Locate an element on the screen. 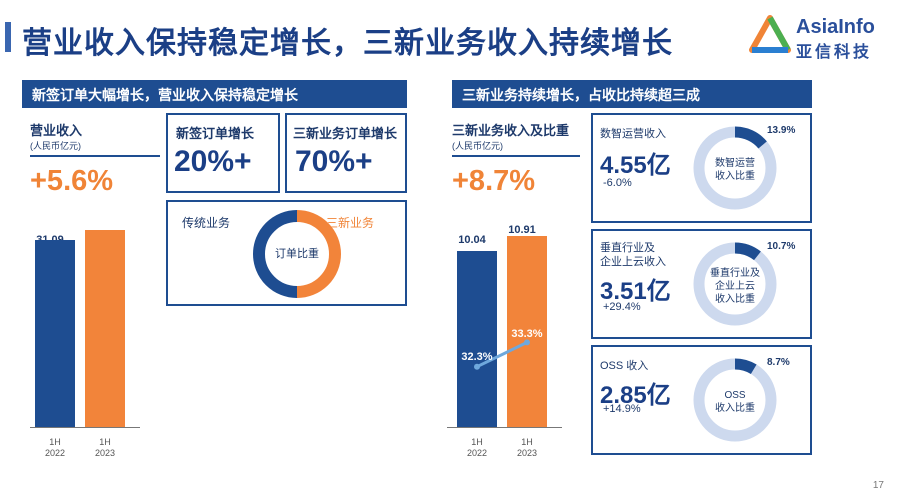 This screenshot has height=503, width=900. donut-pct-label: 8.7% is located at coordinates (778, 362).